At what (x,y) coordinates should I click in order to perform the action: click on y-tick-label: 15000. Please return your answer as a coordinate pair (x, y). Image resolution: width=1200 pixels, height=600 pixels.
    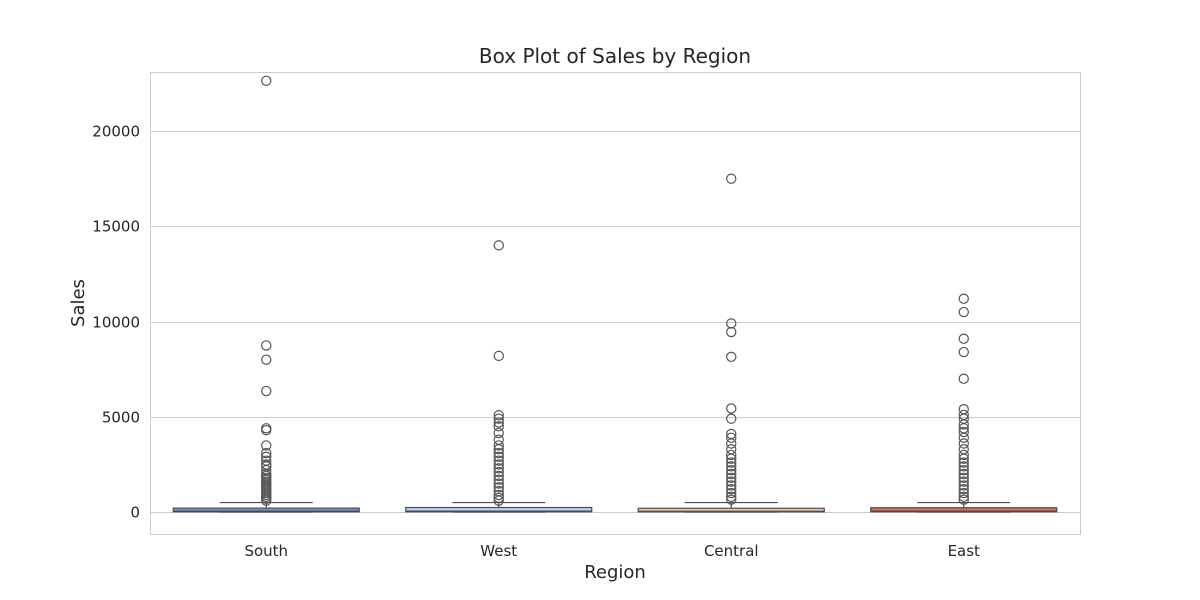
    Looking at the image, I should click on (116, 227).